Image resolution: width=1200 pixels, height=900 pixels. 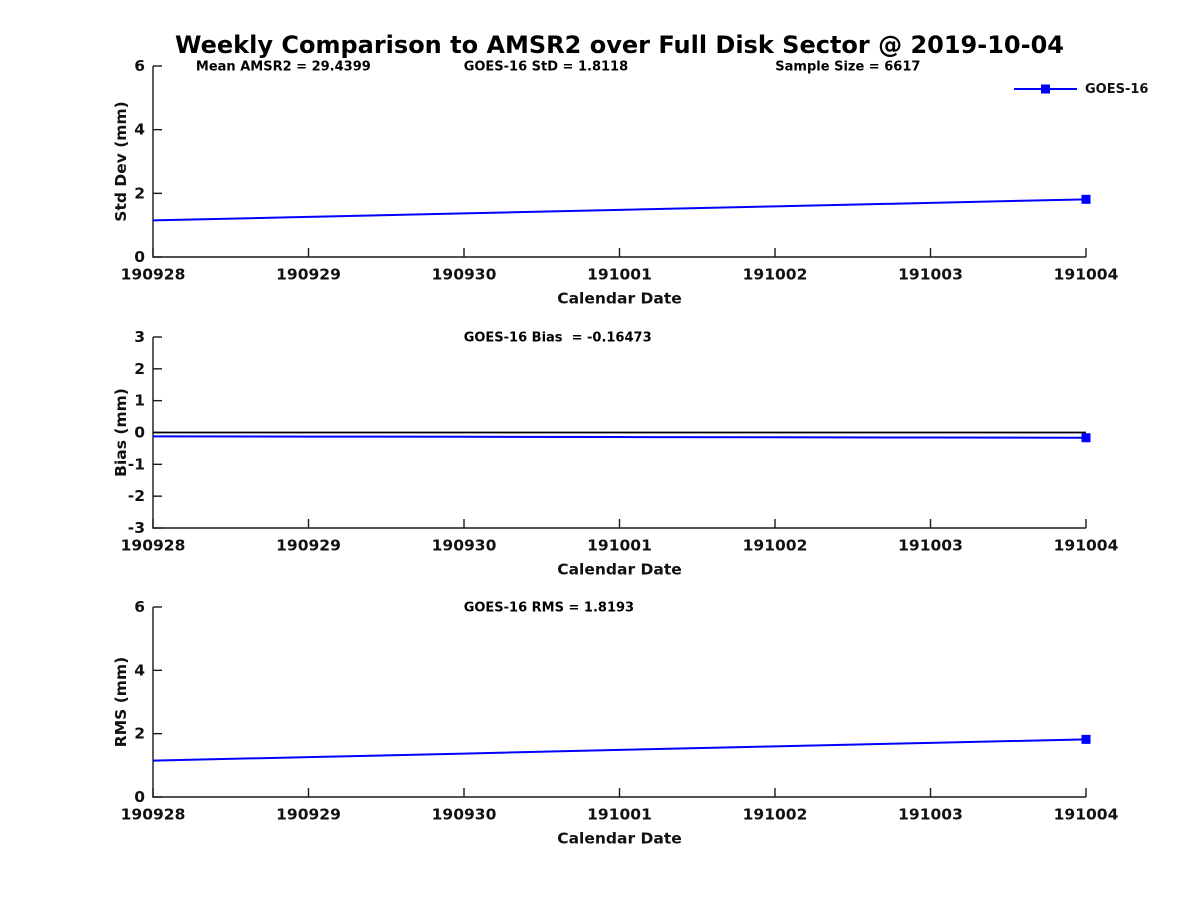 What do you see at coordinates (549, 608) in the screenshot?
I see `annotation-text: GOES-16 RMS = 1.8193` at bounding box center [549, 608].